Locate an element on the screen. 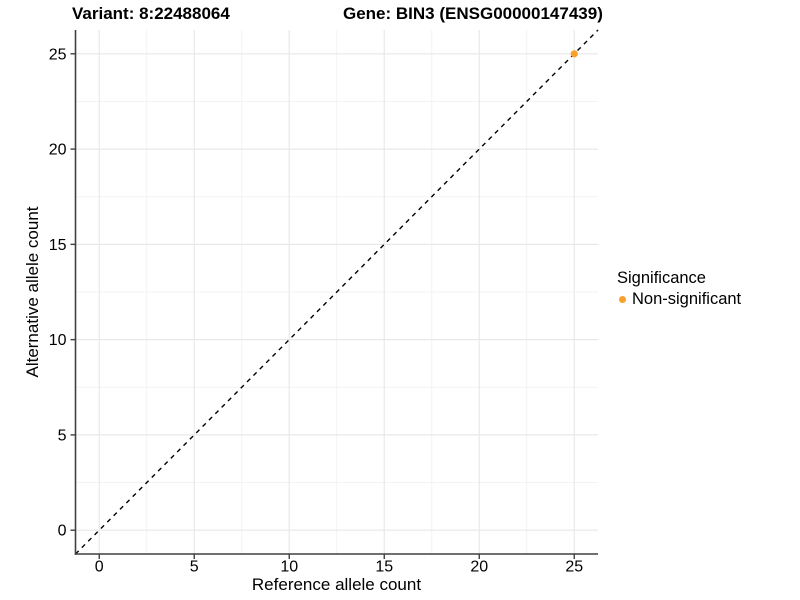  legend-title: Significance is located at coordinates (661, 278).